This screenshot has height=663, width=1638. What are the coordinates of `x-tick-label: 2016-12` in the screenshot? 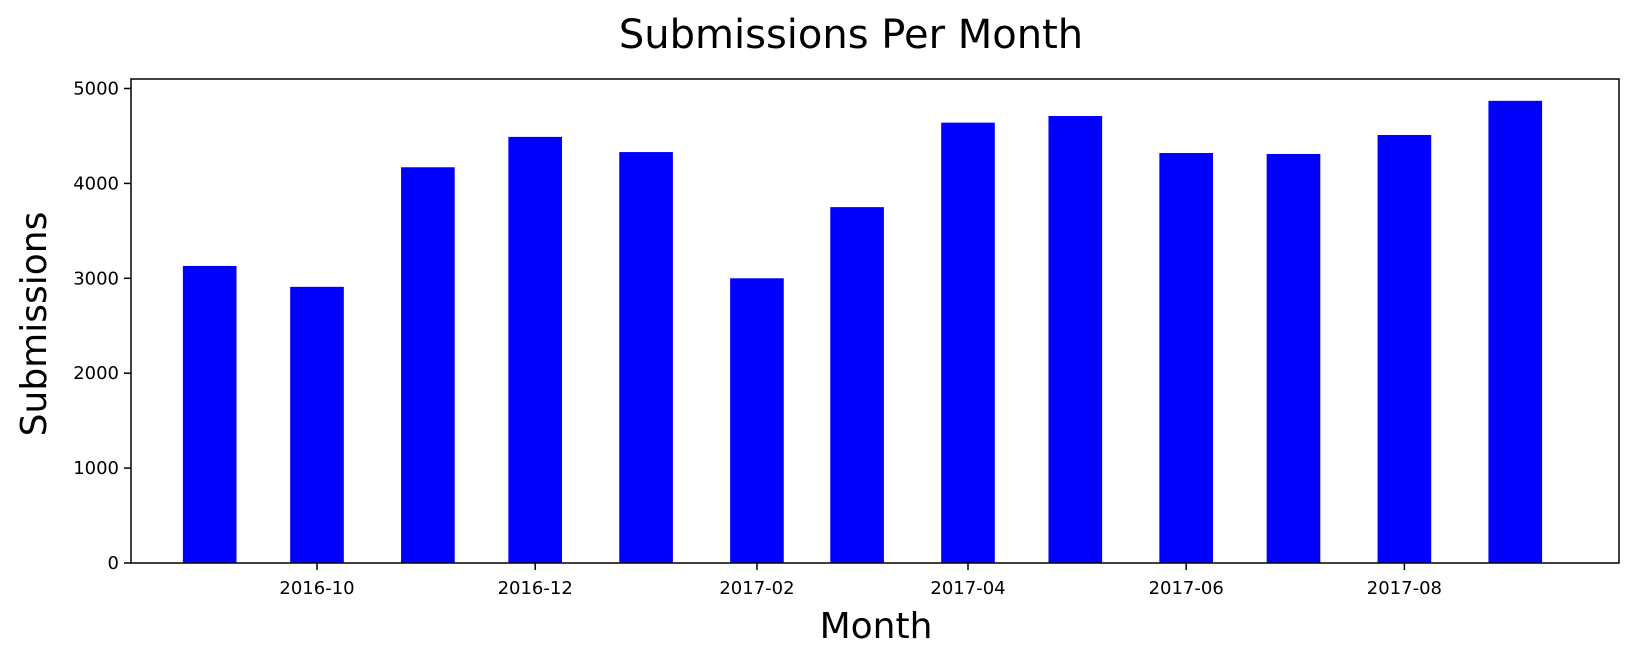 It's located at (535, 588).